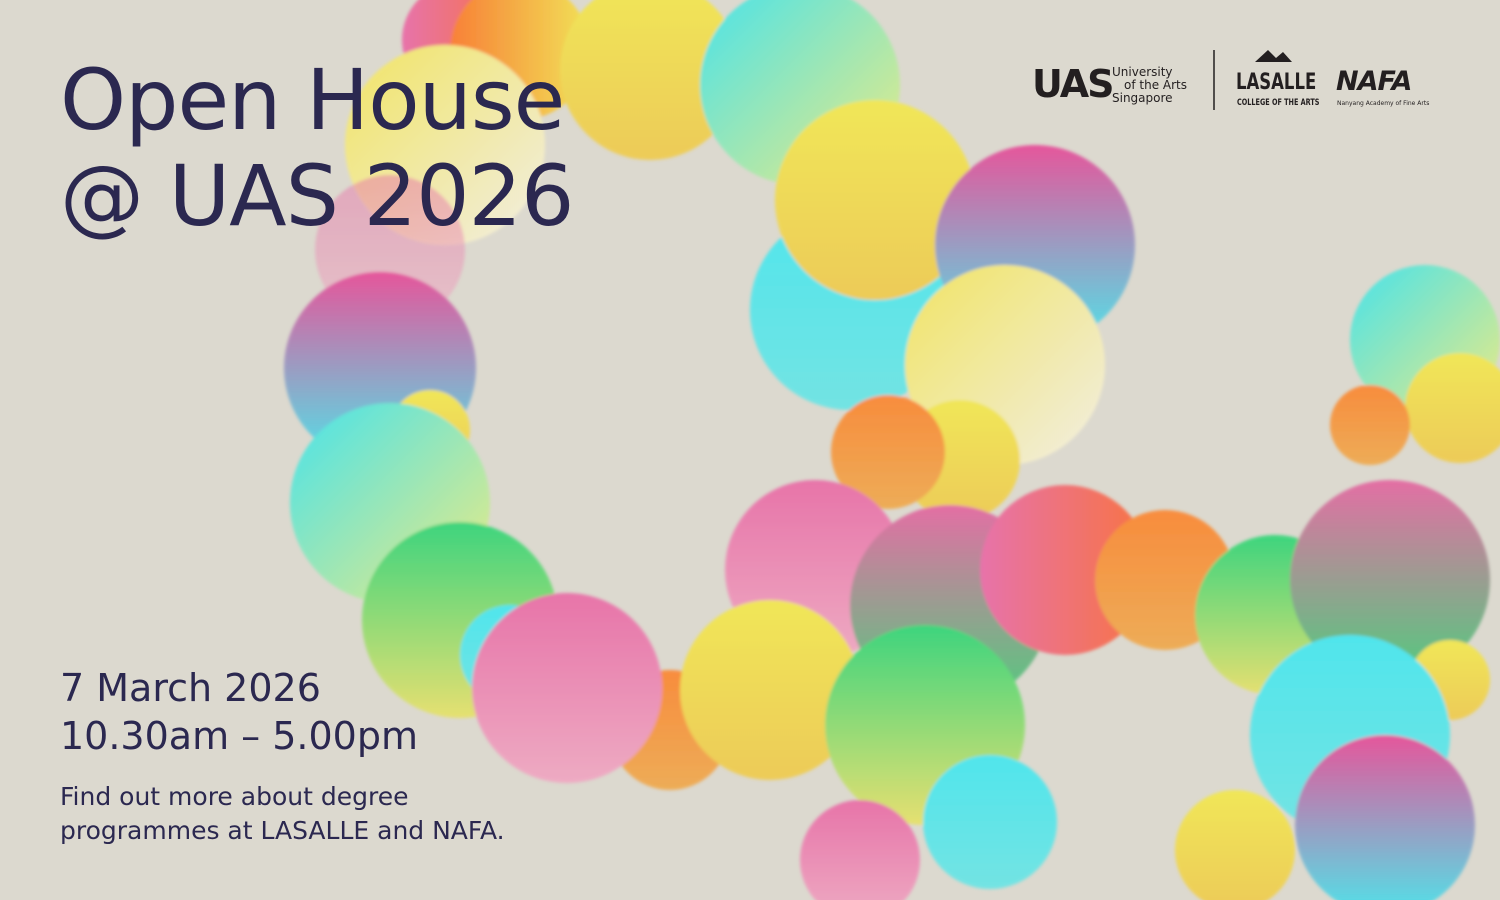 This screenshot has width=1500, height=900. What do you see at coordinates (239, 736) in the screenshot?
I see `event-time: 10.30am – 5.00pm` at bounding box center [239, 736].